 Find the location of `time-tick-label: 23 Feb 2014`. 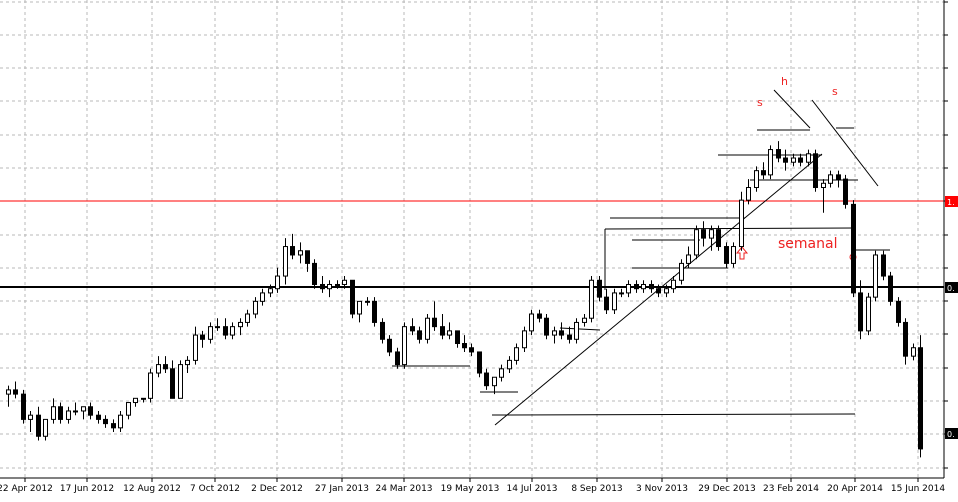

time-tick-label: 23 Feb 2014 is located at coordinates (791, 489).